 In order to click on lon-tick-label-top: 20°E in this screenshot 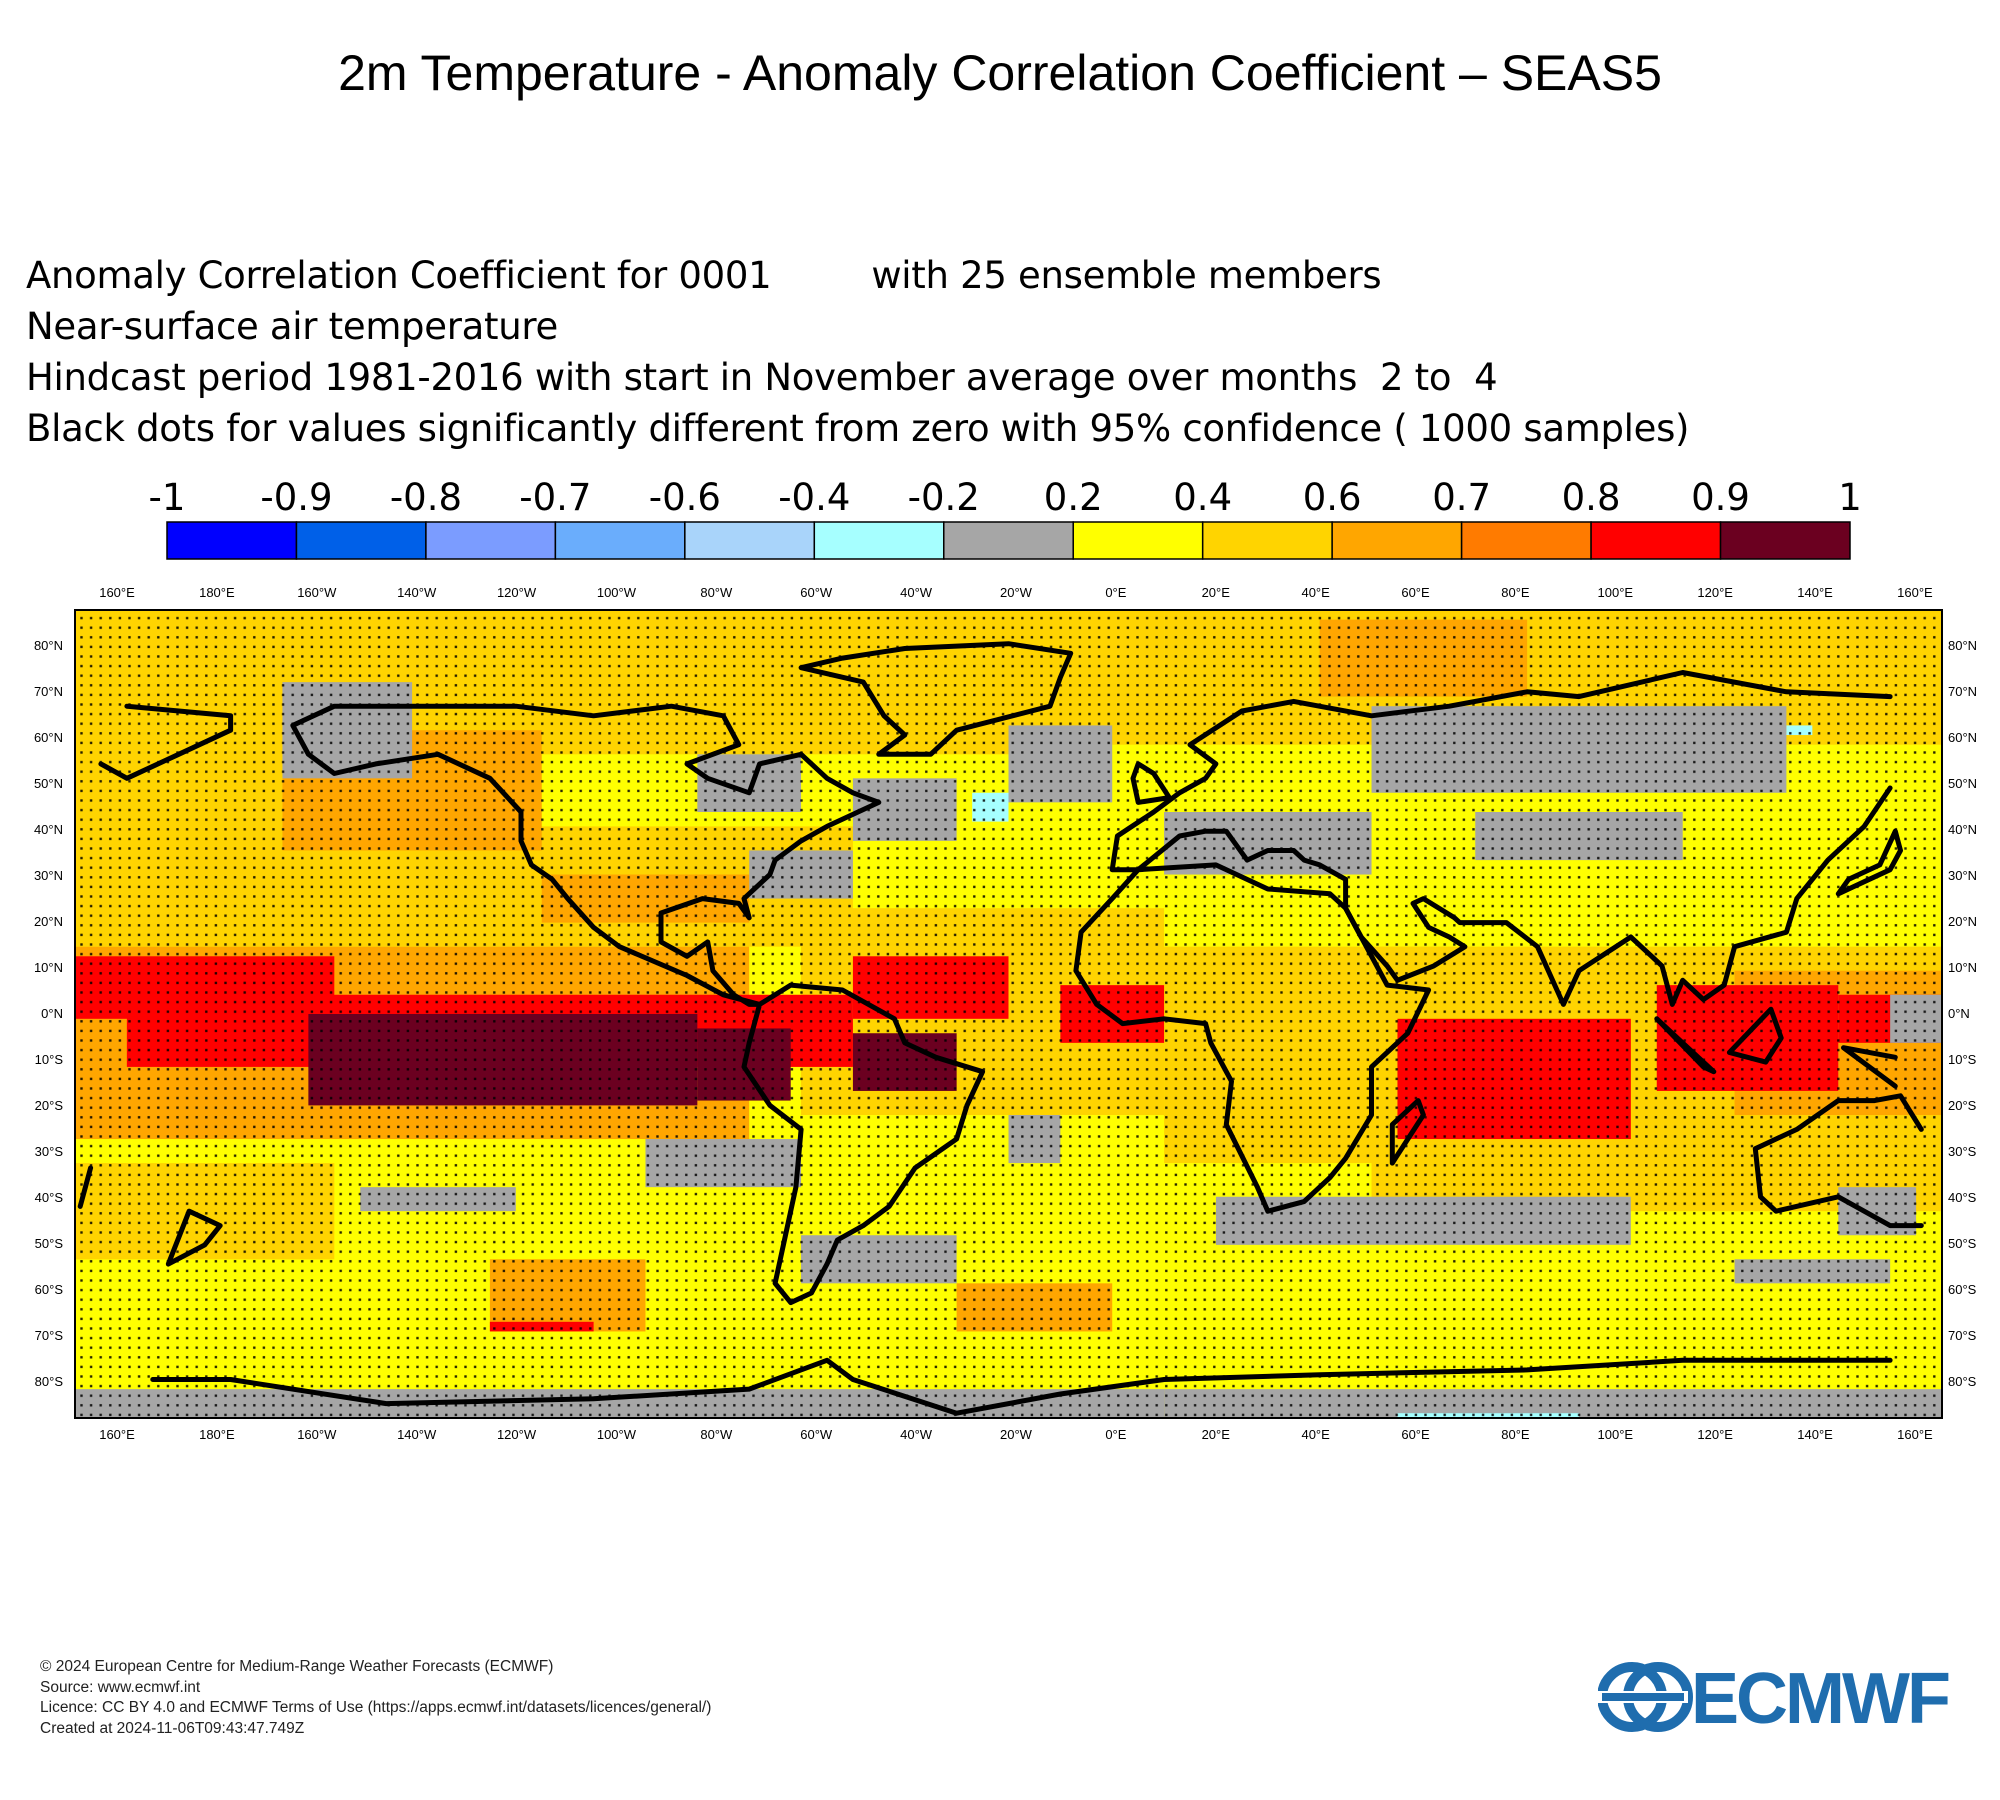, I will do `click(1216, 592)`.